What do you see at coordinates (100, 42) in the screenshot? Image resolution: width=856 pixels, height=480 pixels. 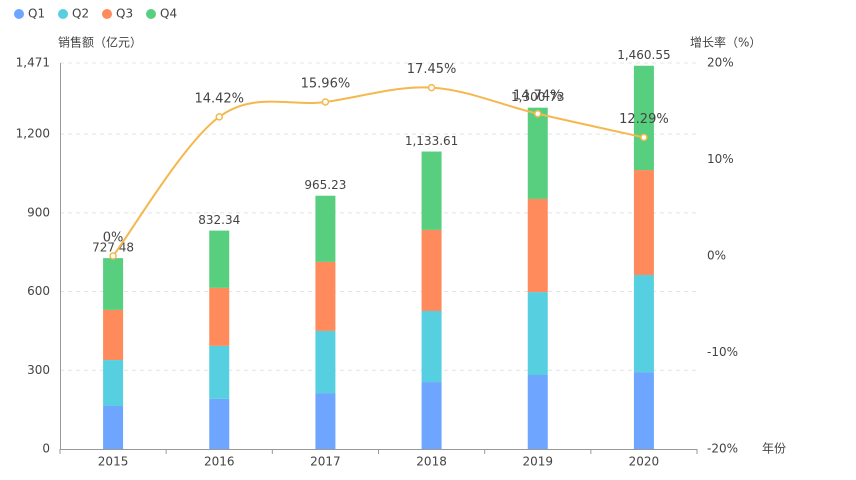 I see `y-axis-title: 销售额（亿元）` at bounding box center [100, 42].